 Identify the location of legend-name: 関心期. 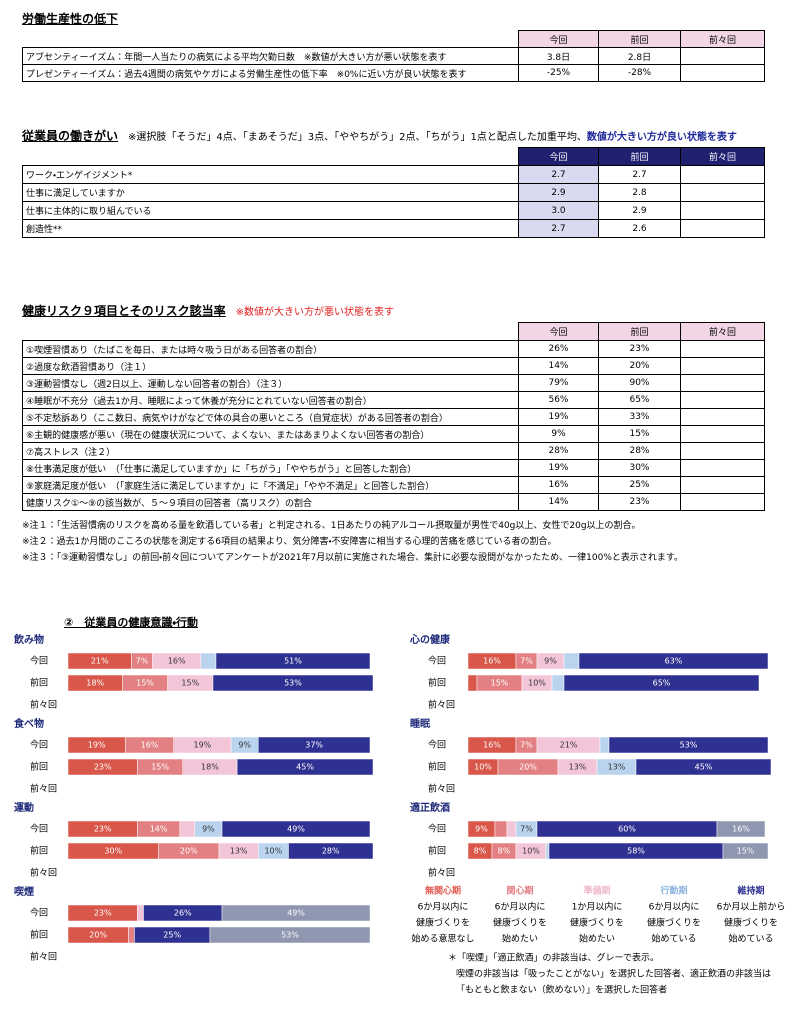
(519, 891).